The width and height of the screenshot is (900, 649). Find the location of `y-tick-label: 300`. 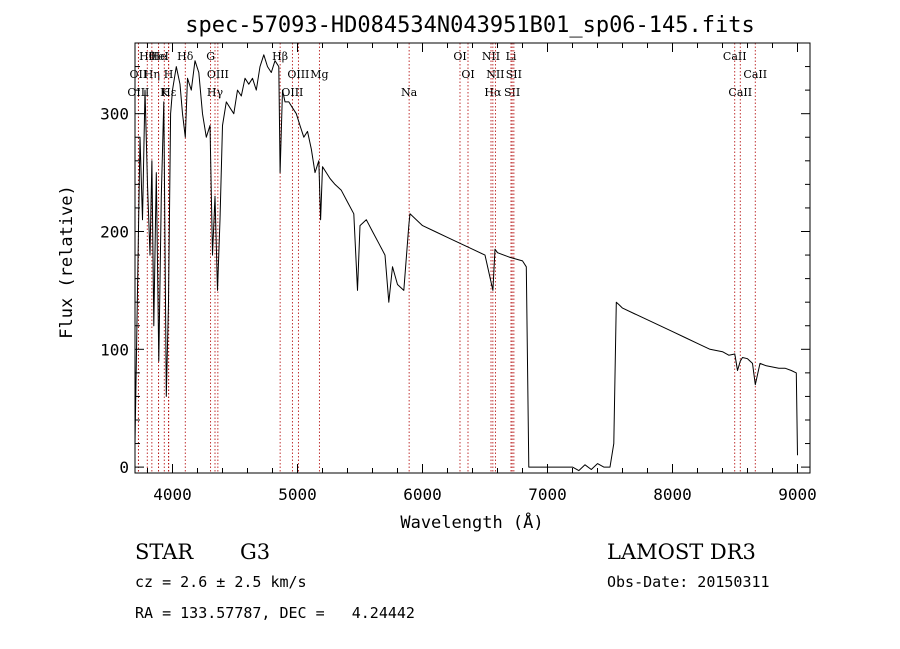

y-tick-label: 300 is located at coordinates (114, 114).